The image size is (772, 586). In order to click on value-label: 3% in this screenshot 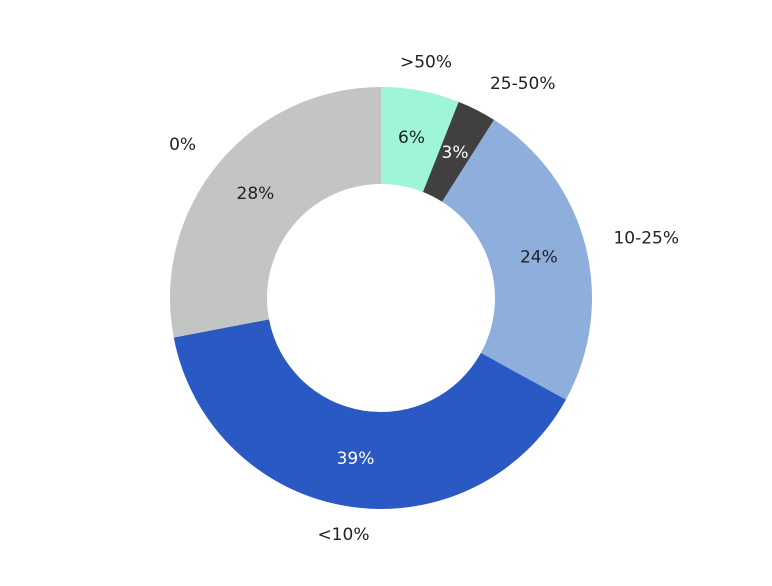, I will do `click(455, 153)`.